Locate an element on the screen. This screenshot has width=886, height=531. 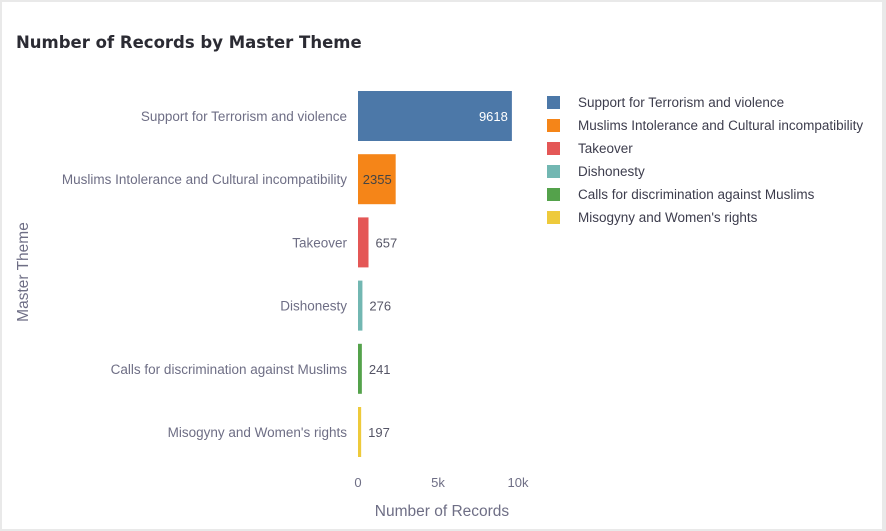
category-label: Calls for discrimination against Muslims is located at coordinates (229, 369).